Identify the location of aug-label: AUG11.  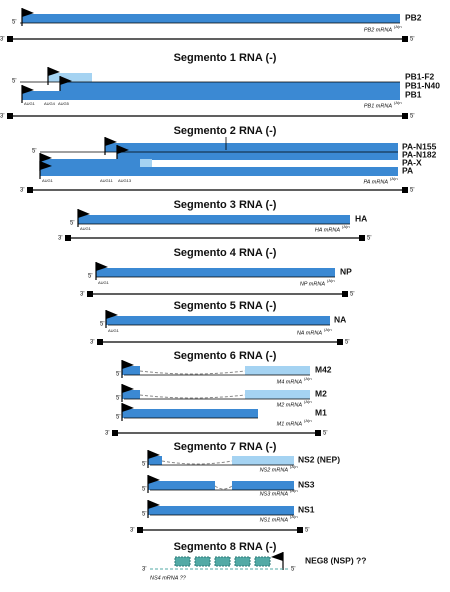
(107, 180).